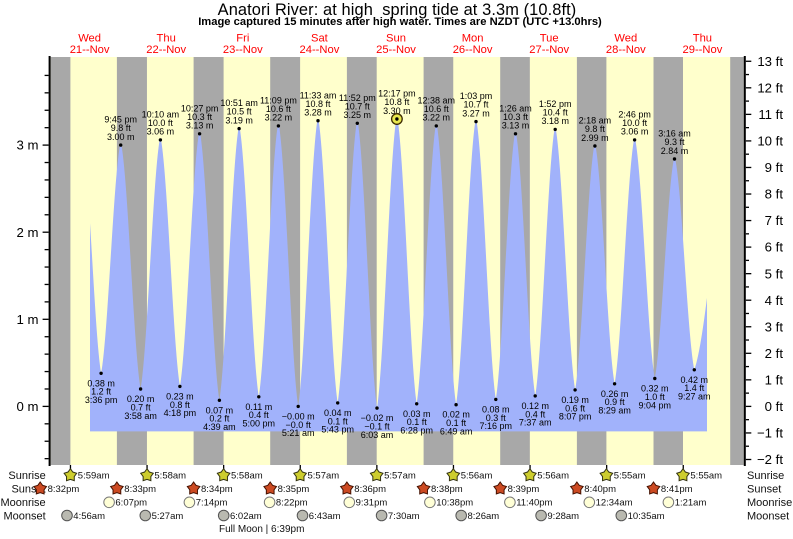 The width and height of the screenshot is (793, 539). What do you see at coordinates (120, 120) in the screenshot?
I see `svg-text: 9:45 pm` at bounding box center [120, 120].